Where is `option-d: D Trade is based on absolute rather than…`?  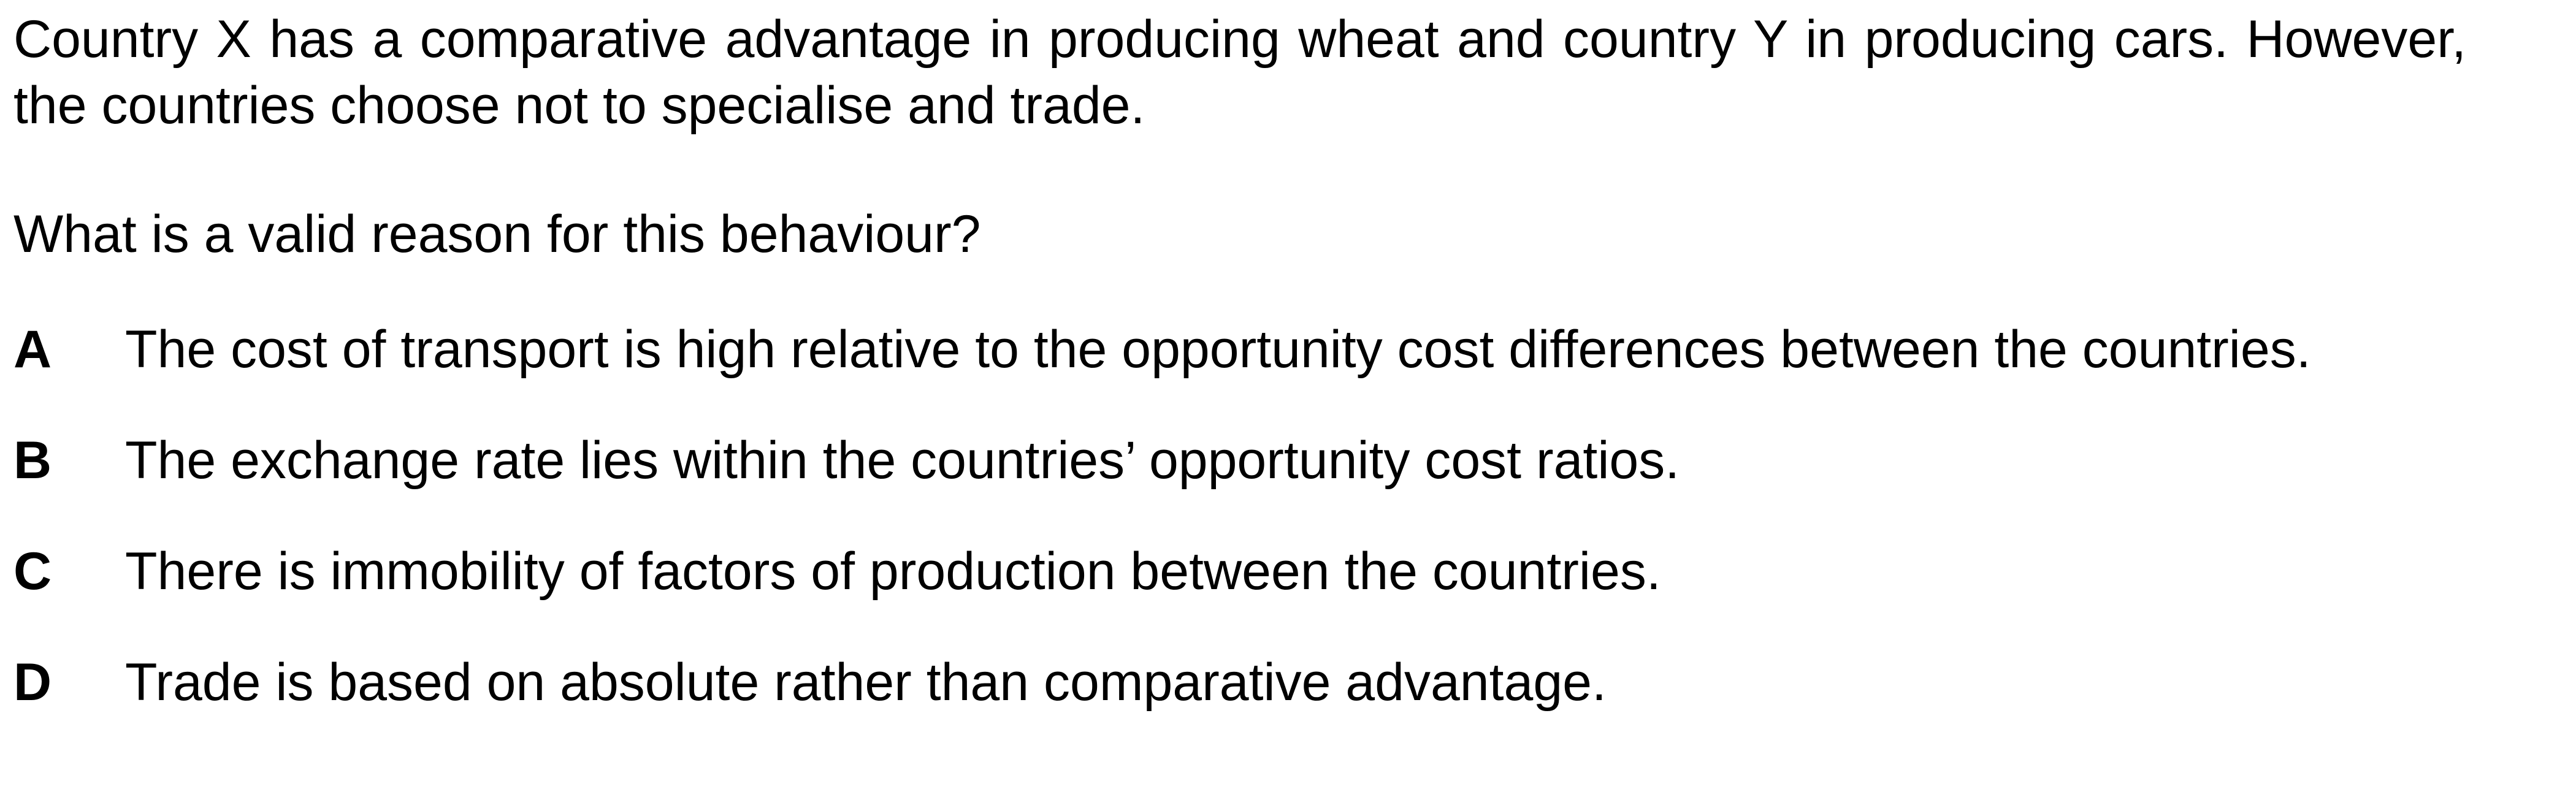 option-d: D Trade is based on absolute rather than… is located at coordinates (1239, 682).